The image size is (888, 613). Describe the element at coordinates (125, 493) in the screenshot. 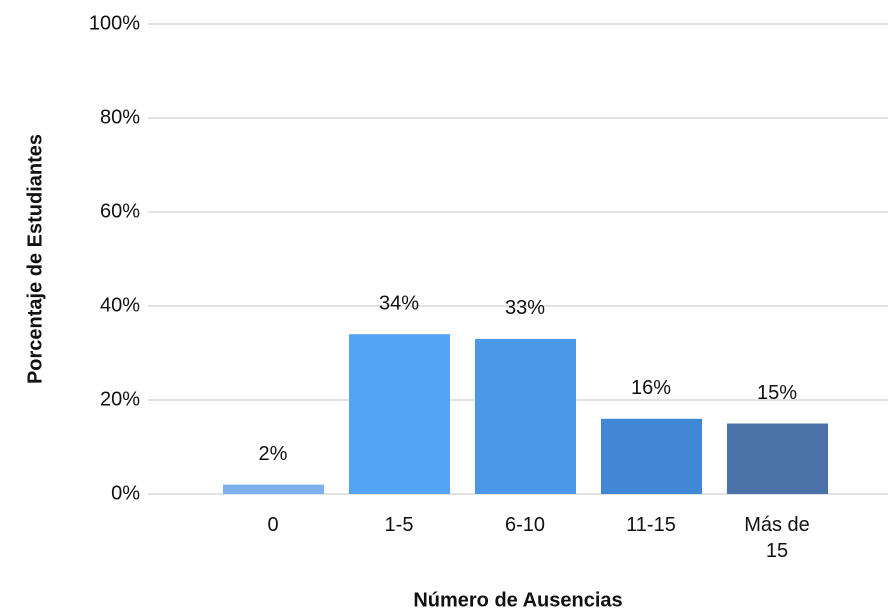

I see `y-tick-label: 0%` at that location.